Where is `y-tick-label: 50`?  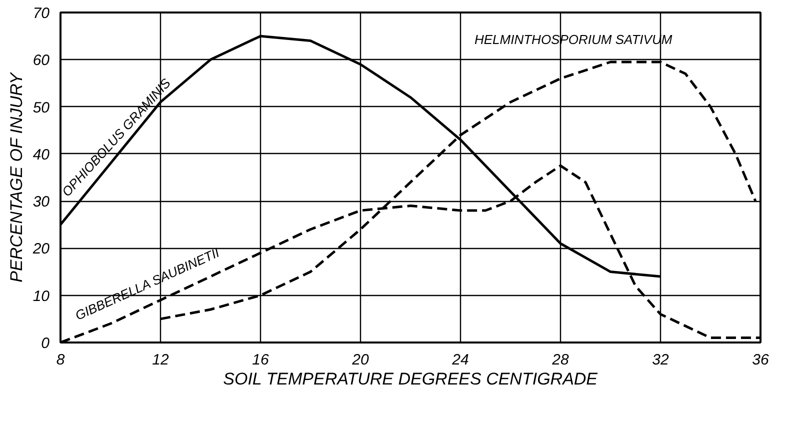 y-tick-label: 50 is located at coordinates (41, 107).